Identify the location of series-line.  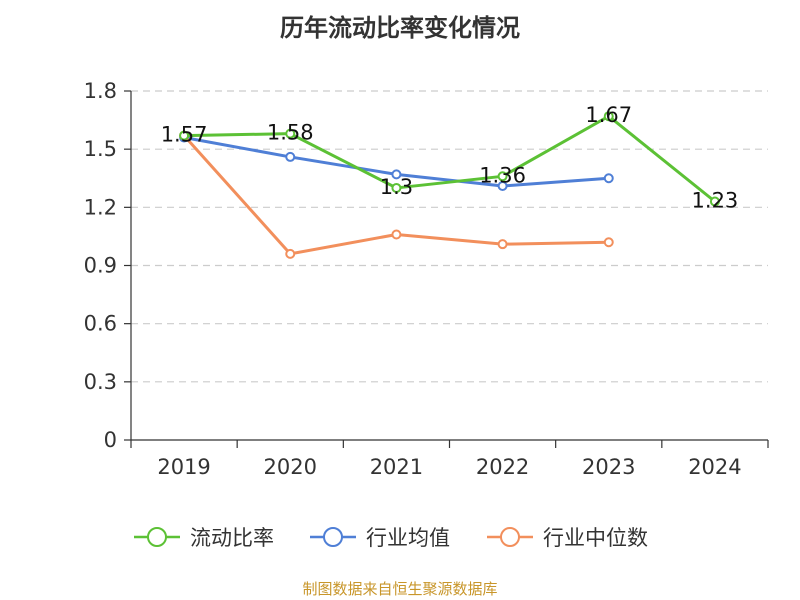
(450, 158).